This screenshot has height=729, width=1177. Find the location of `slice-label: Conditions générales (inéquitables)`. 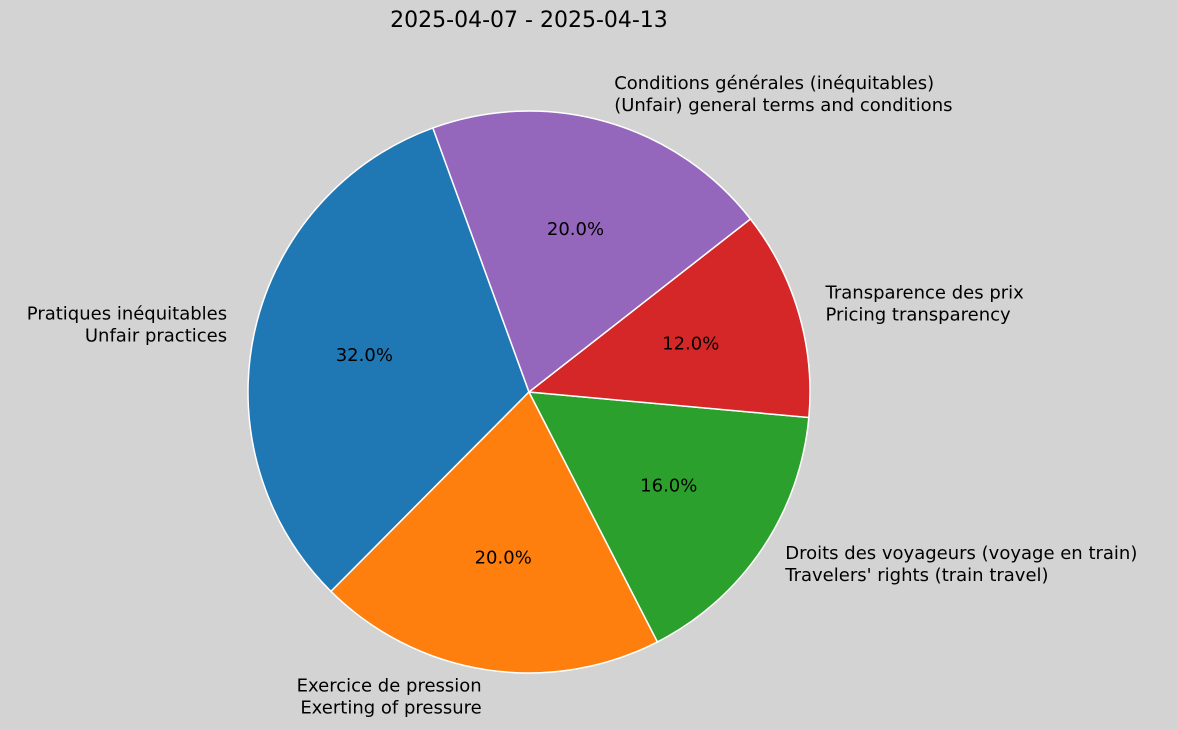

slice-label: Conditions générales (inéquitables) is located at coordinates (774, 83).